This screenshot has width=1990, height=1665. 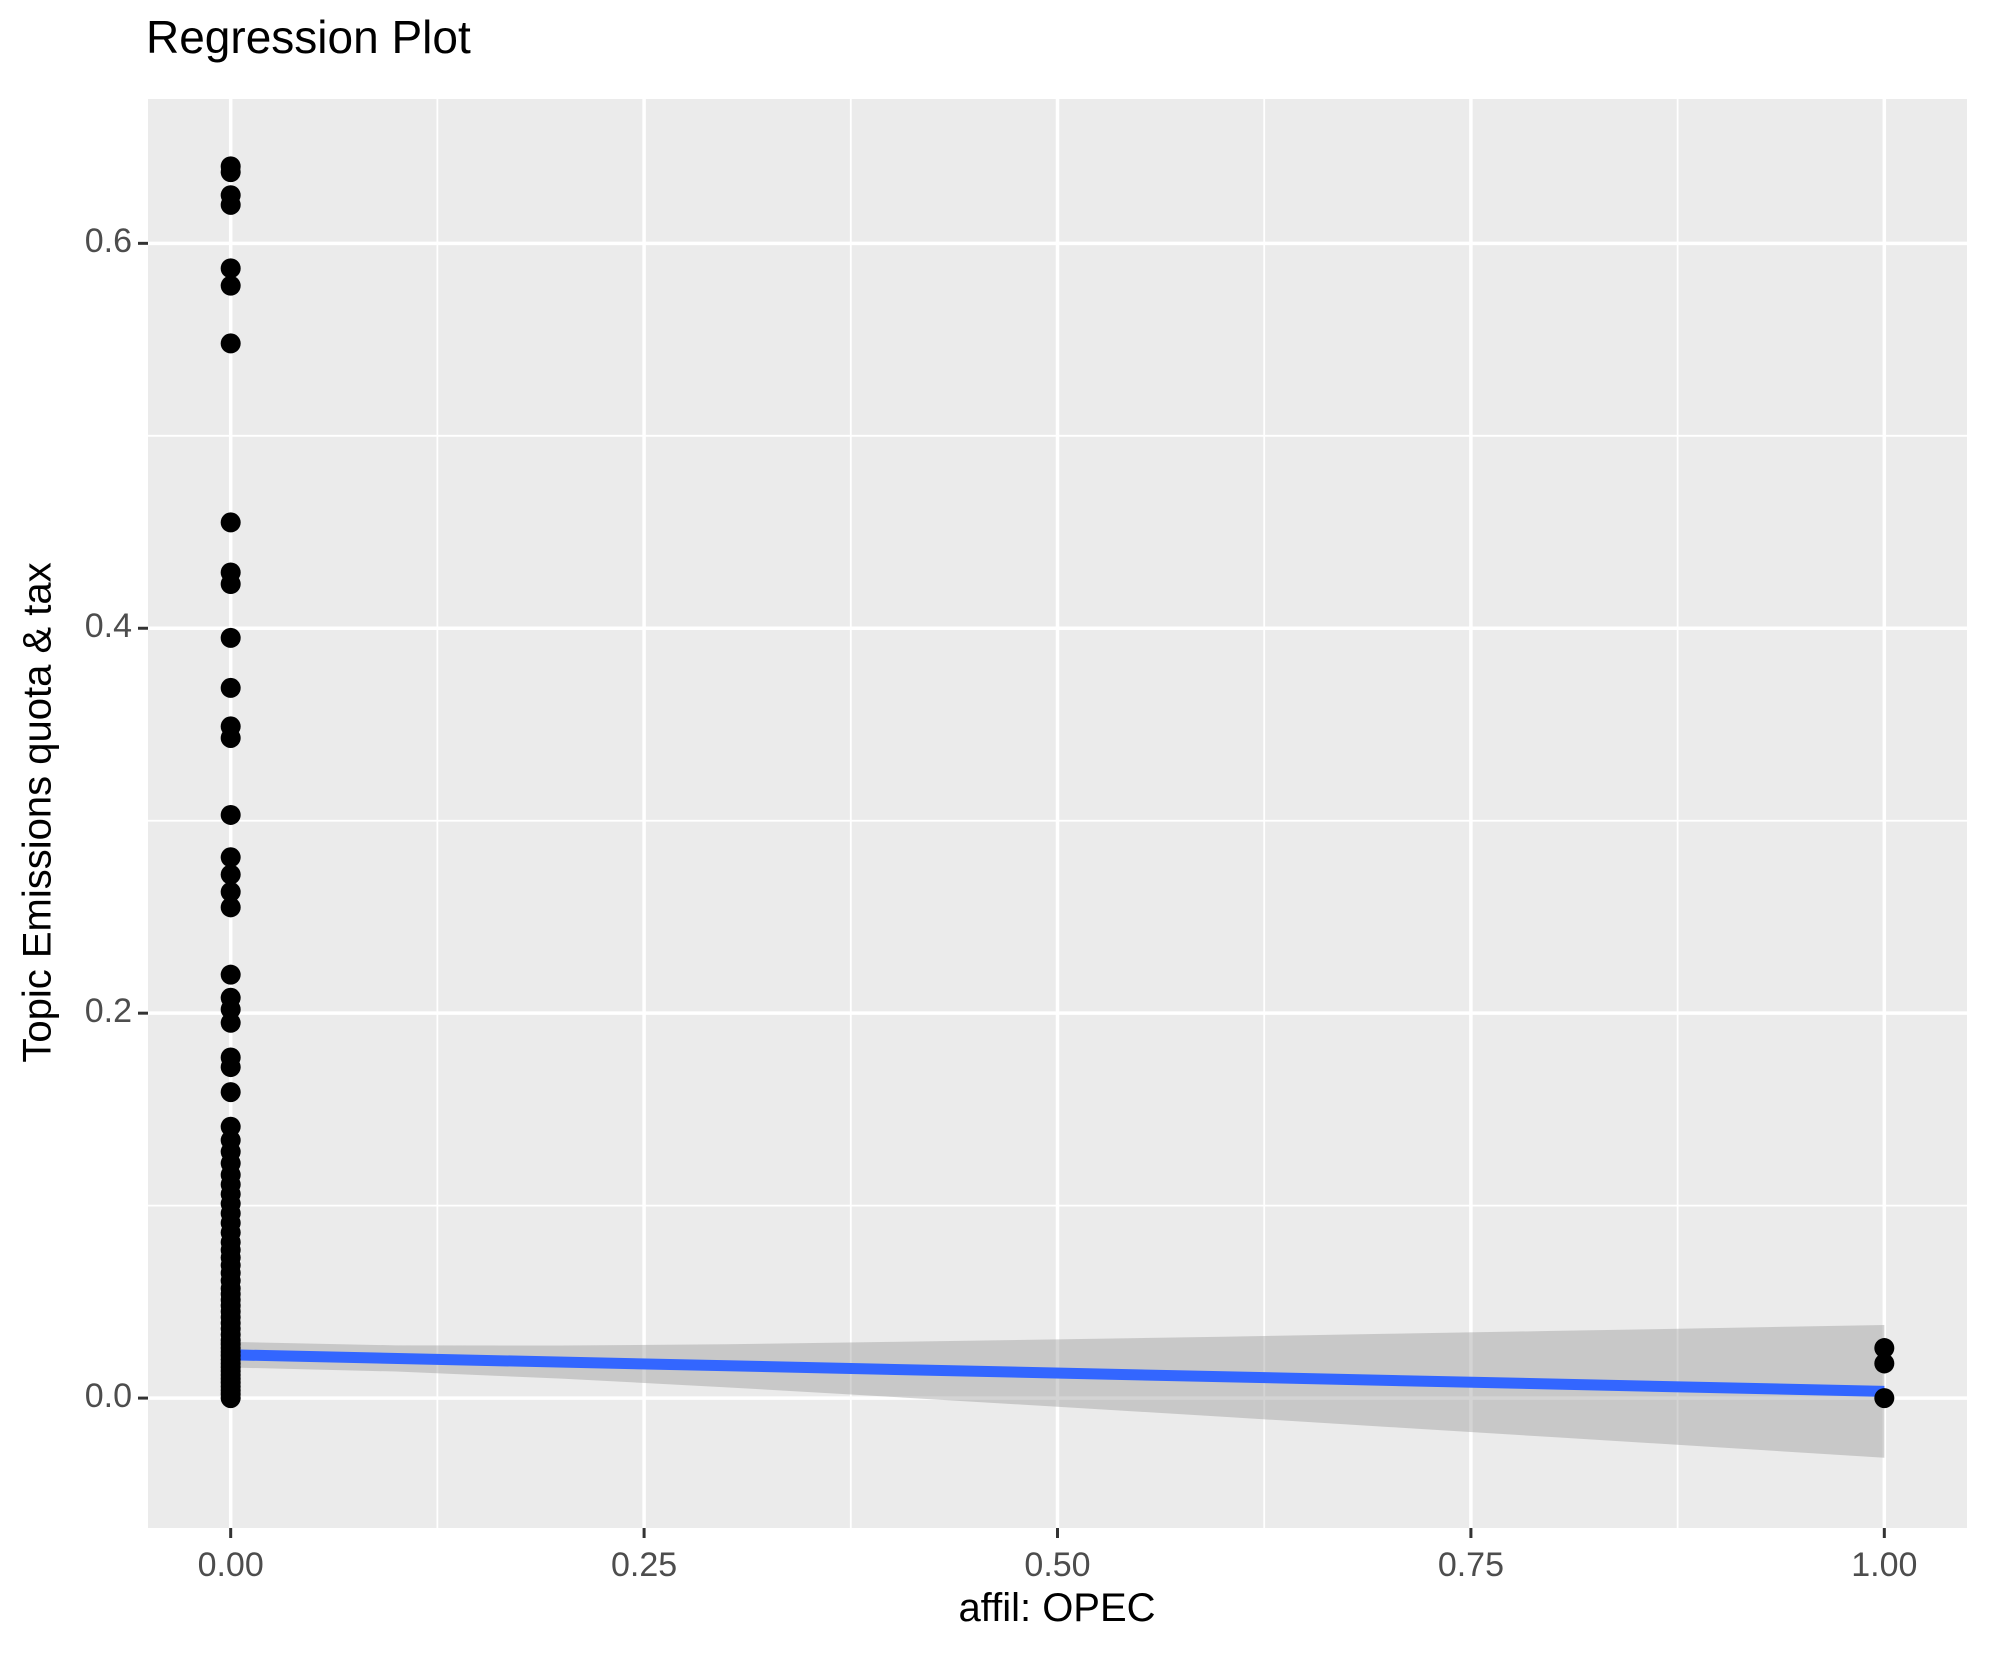 What do you see at coordinates (1884, 1565) in the screenshot?
I see `x-tick-label: 1.00` at bounding box center [1884, 1565].